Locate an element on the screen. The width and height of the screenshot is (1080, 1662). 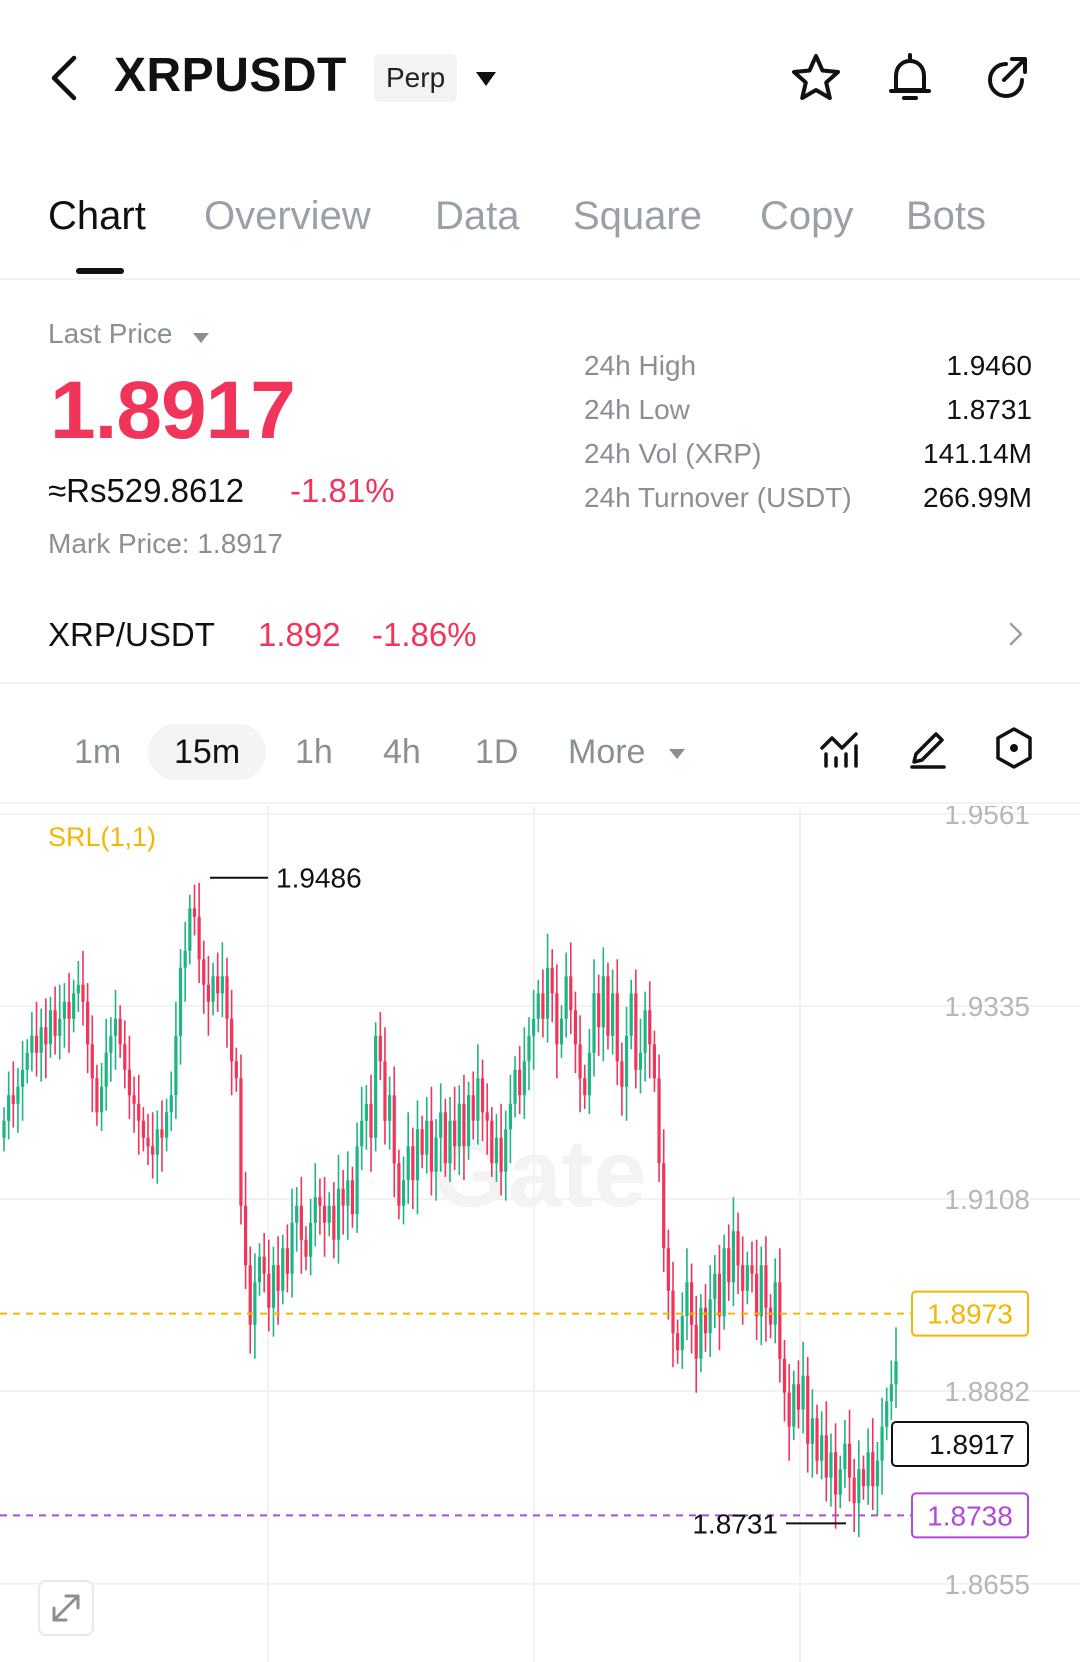
tab-copy: Copy is located at coordinates (807, 216).